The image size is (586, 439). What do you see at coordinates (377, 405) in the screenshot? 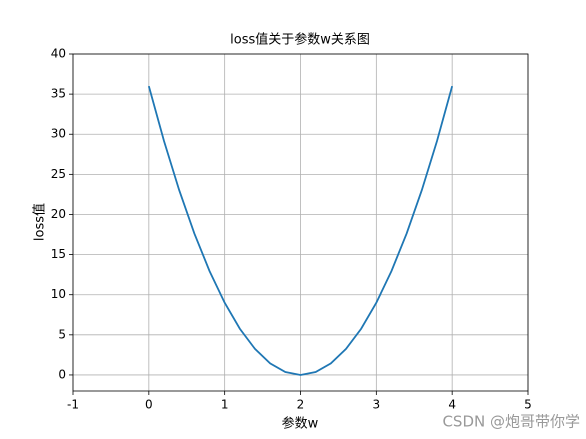
I see `x-tick-label: 3` at bounding box center [377, 405].